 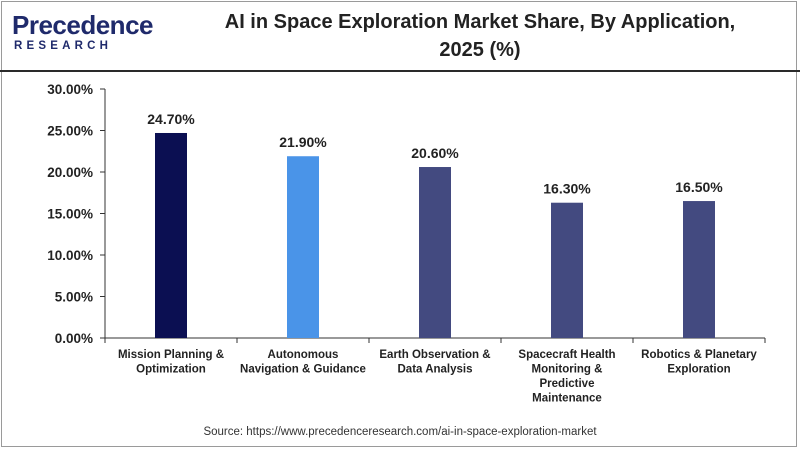 What do you see at coordinates (303, 142) in the screenshot?
I see `bar-value-label: 21.90%` at bounding box center [303, 142].